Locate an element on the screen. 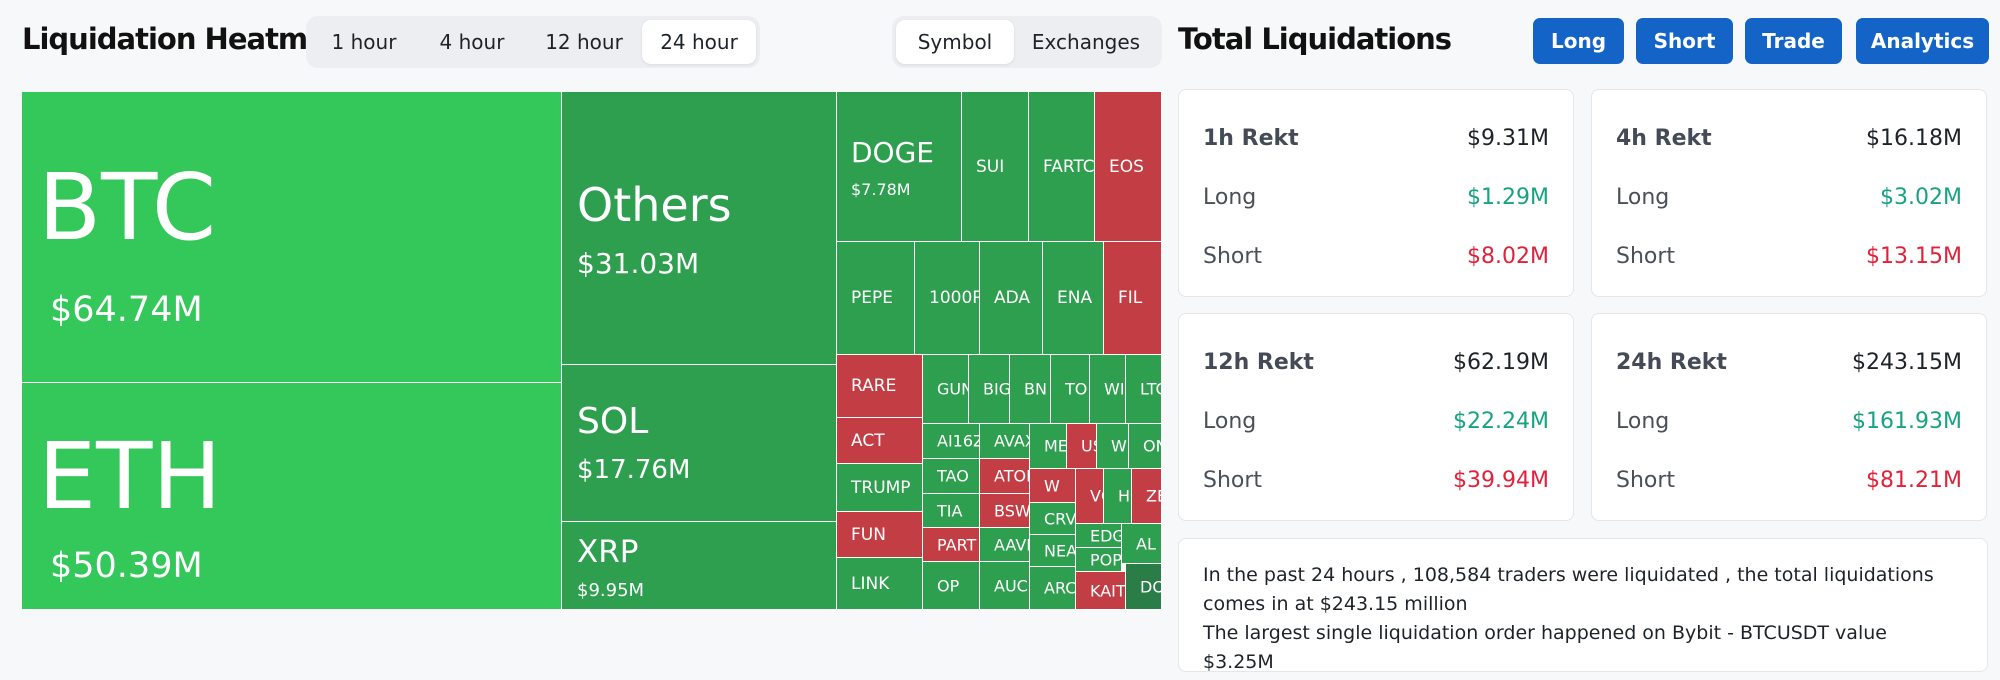 The height and width of the screenshot is (680, 2000). heatmap-tile-part: PART is located at coordinates (951, 545).